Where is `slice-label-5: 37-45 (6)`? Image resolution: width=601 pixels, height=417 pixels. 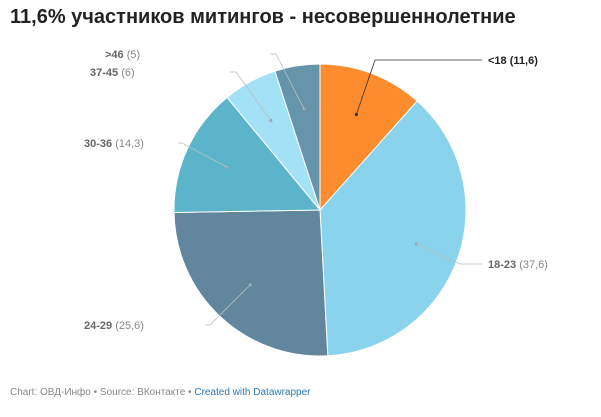 slice-label-5: 37-45 (6) is located at coordinates (112, 73).